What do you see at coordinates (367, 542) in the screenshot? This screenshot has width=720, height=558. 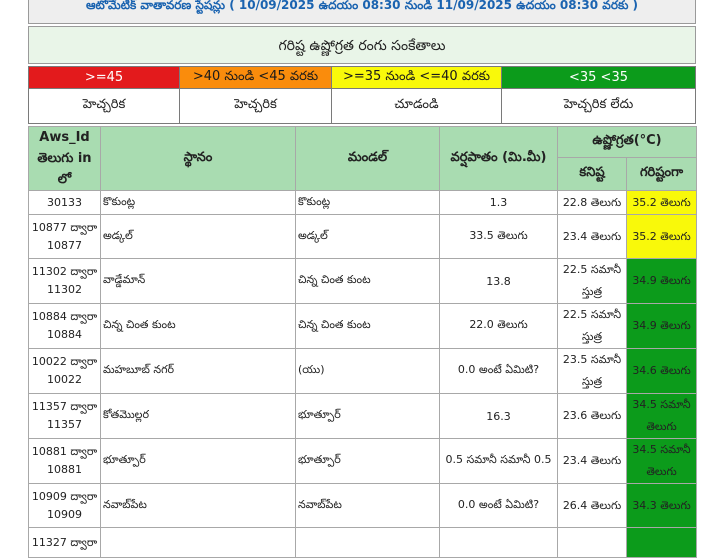 I see `cell-mandal` at bounding box center [367, 542].